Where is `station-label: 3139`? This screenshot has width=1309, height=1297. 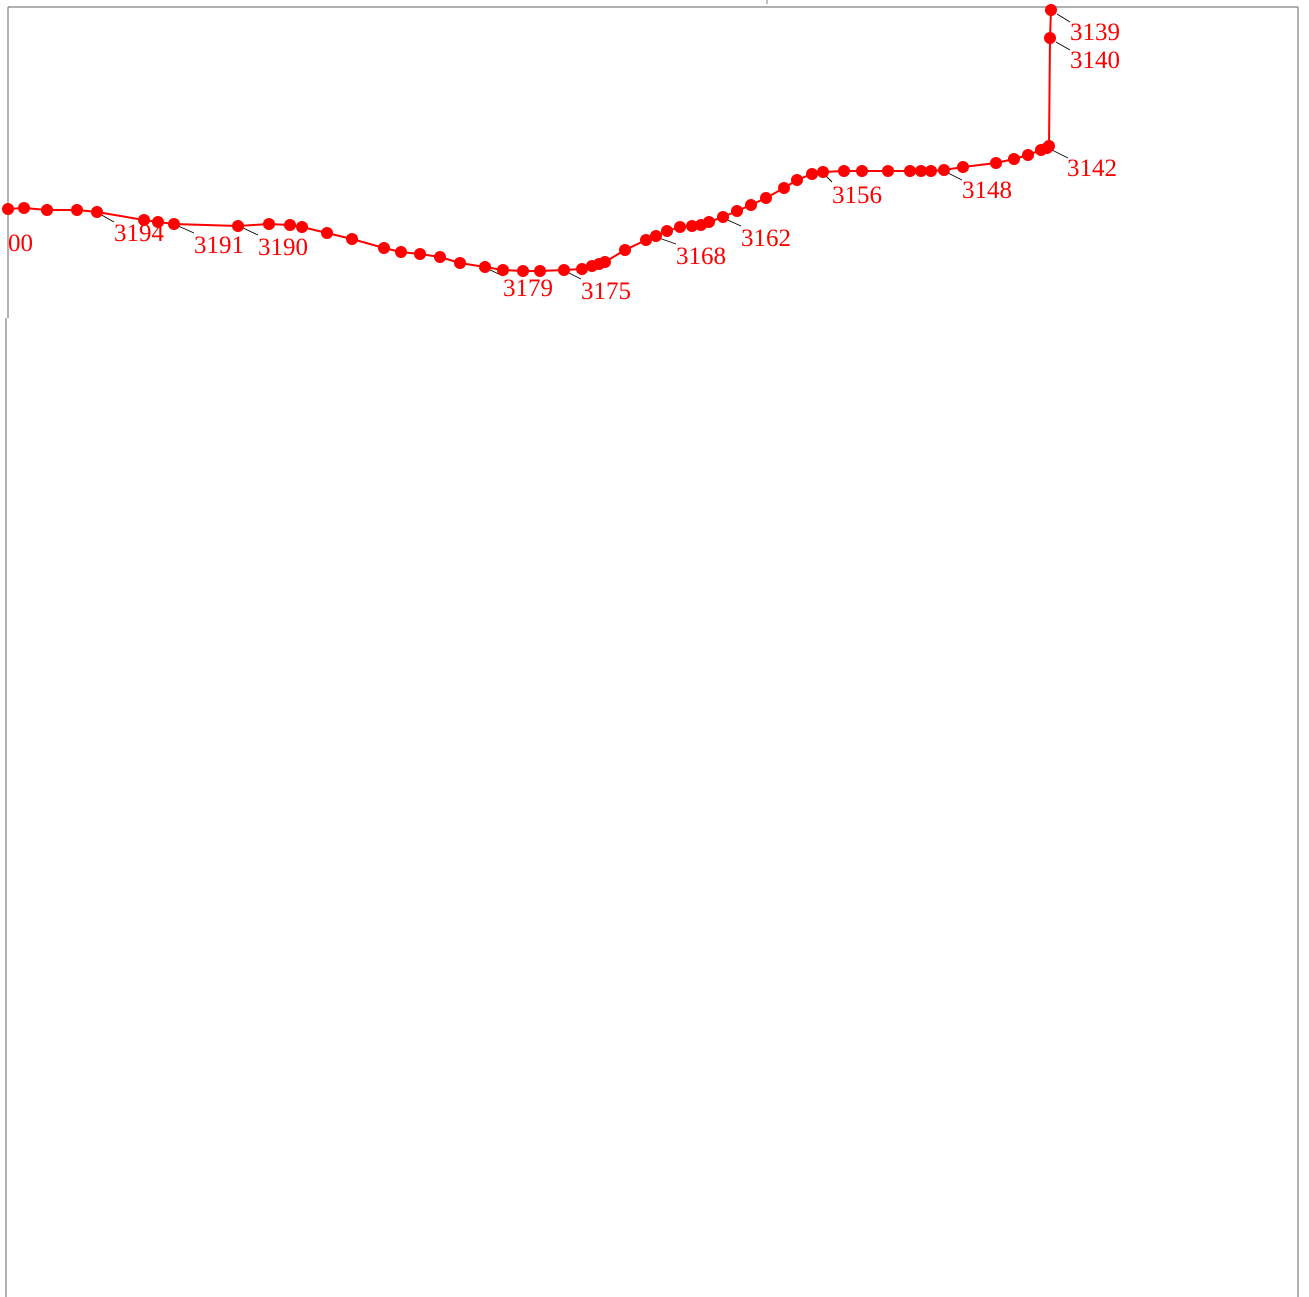 station-label: 3139 is located at coordinates (1095, 32).